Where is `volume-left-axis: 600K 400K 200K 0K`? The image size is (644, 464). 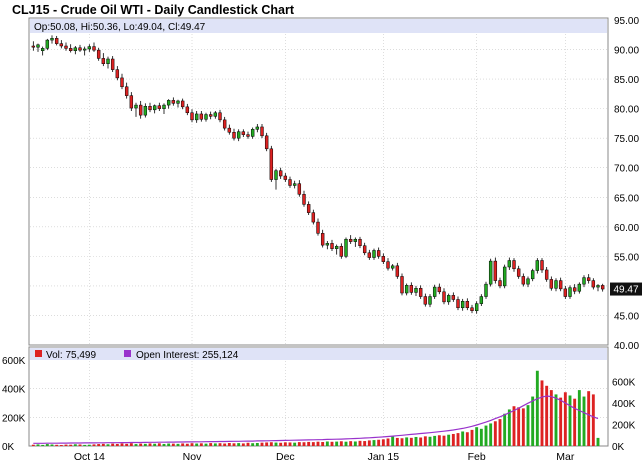 volume-left-axis: 600K 400K 200K 0K is located at coordinates (14, 404).